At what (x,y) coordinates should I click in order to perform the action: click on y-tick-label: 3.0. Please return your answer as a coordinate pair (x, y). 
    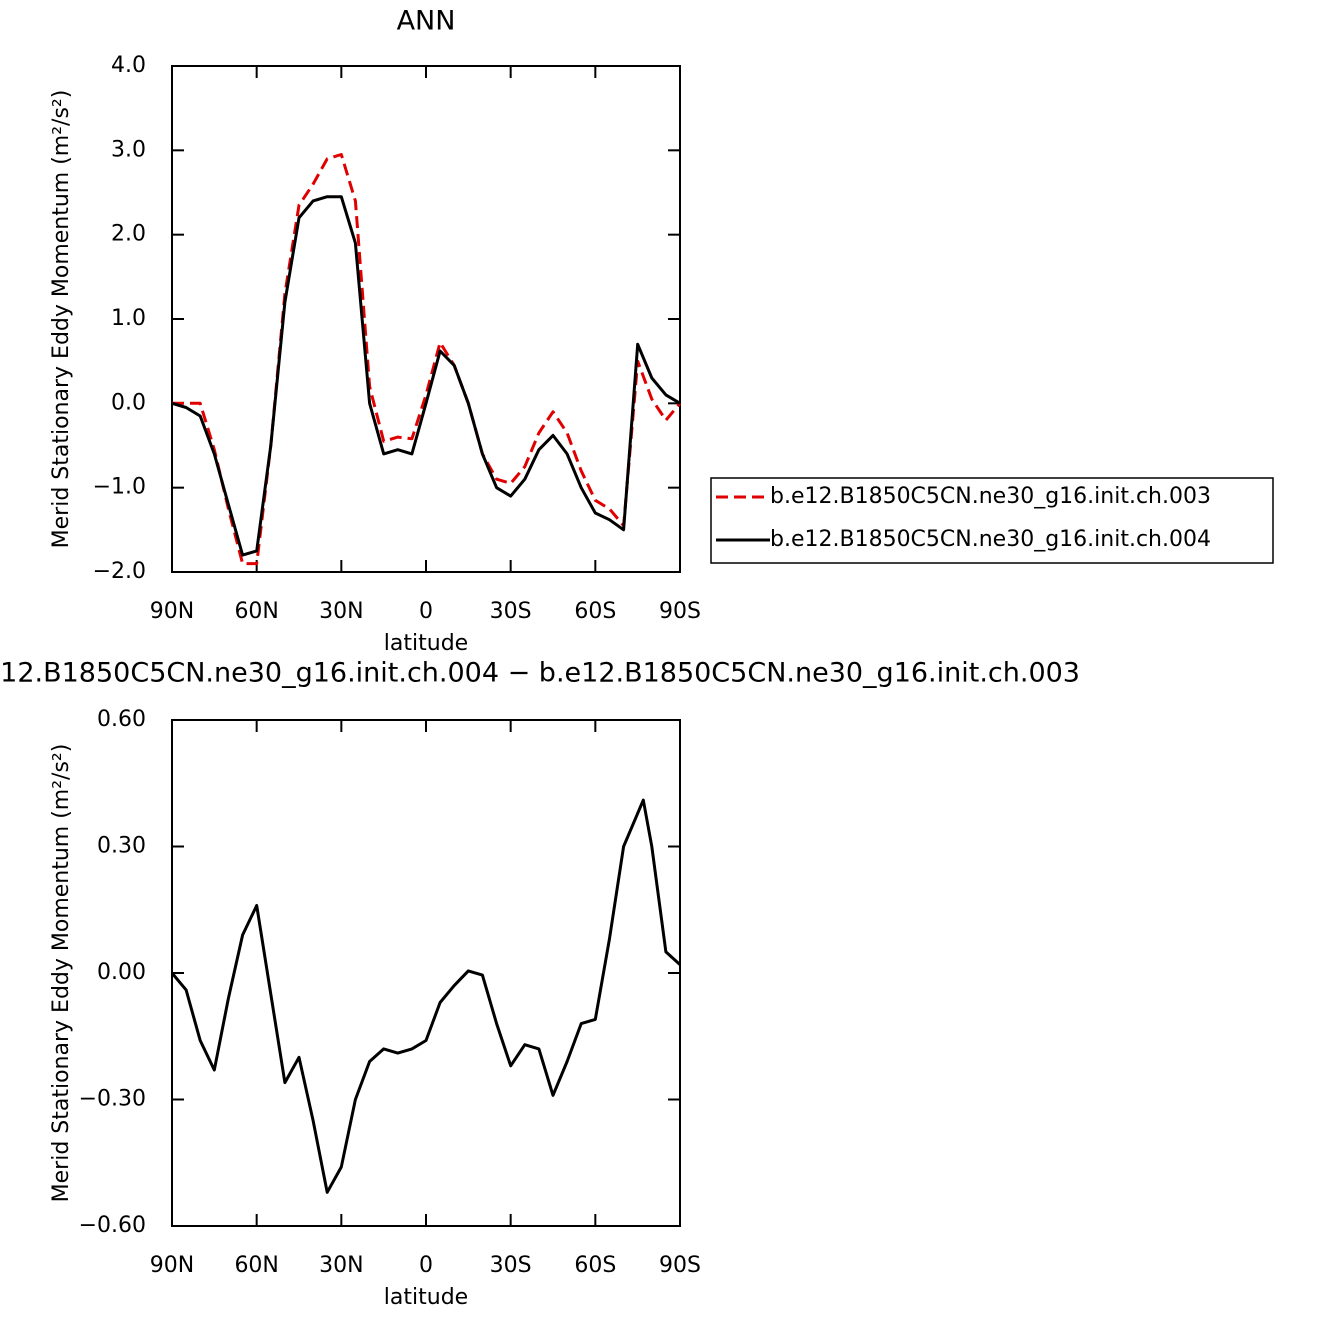
    Looking at the image, I should click on (128, 149).